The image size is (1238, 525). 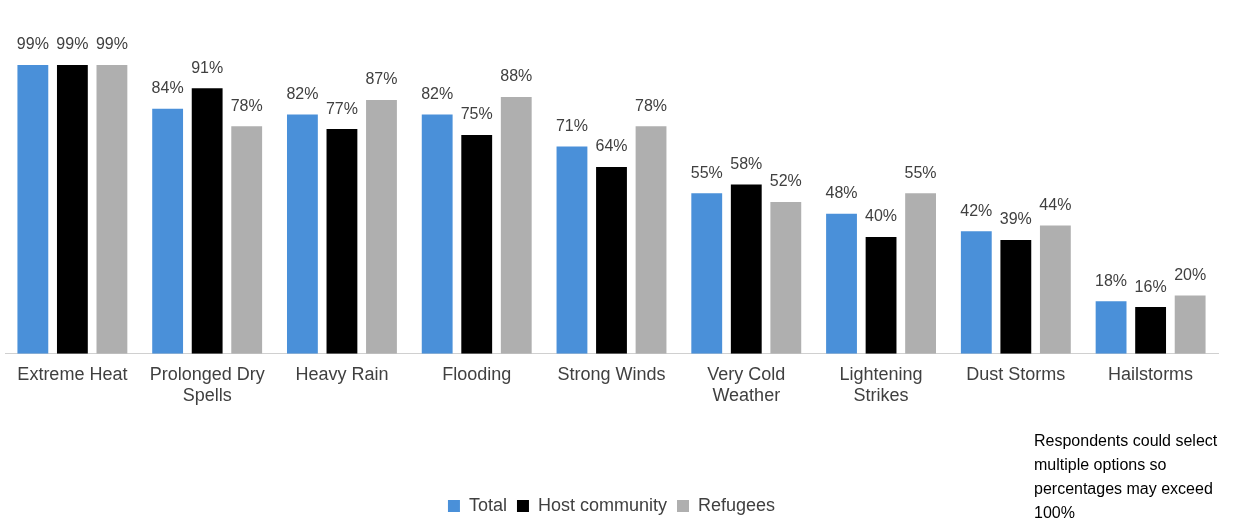 What do you see at coordinates (381, 79) in the screenshot?
I see `data-label: 87%` at bounding box center [381, 79].